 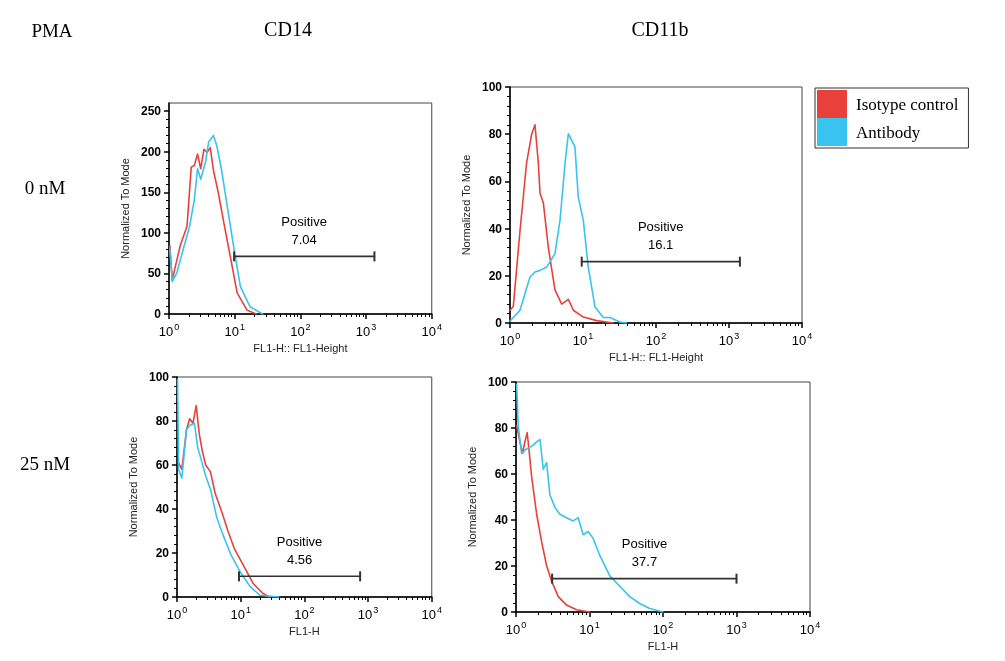 I want to click on legend-label: Isotype control, so click(x=907, y=104).